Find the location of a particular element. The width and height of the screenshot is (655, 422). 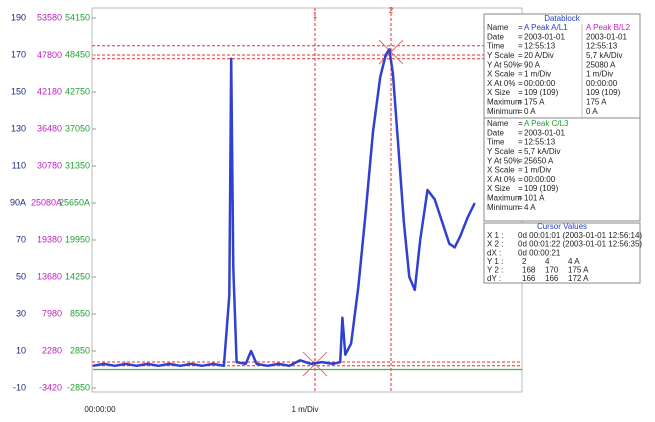

y-tick-label: 30 is located at coordinates (21, 313).